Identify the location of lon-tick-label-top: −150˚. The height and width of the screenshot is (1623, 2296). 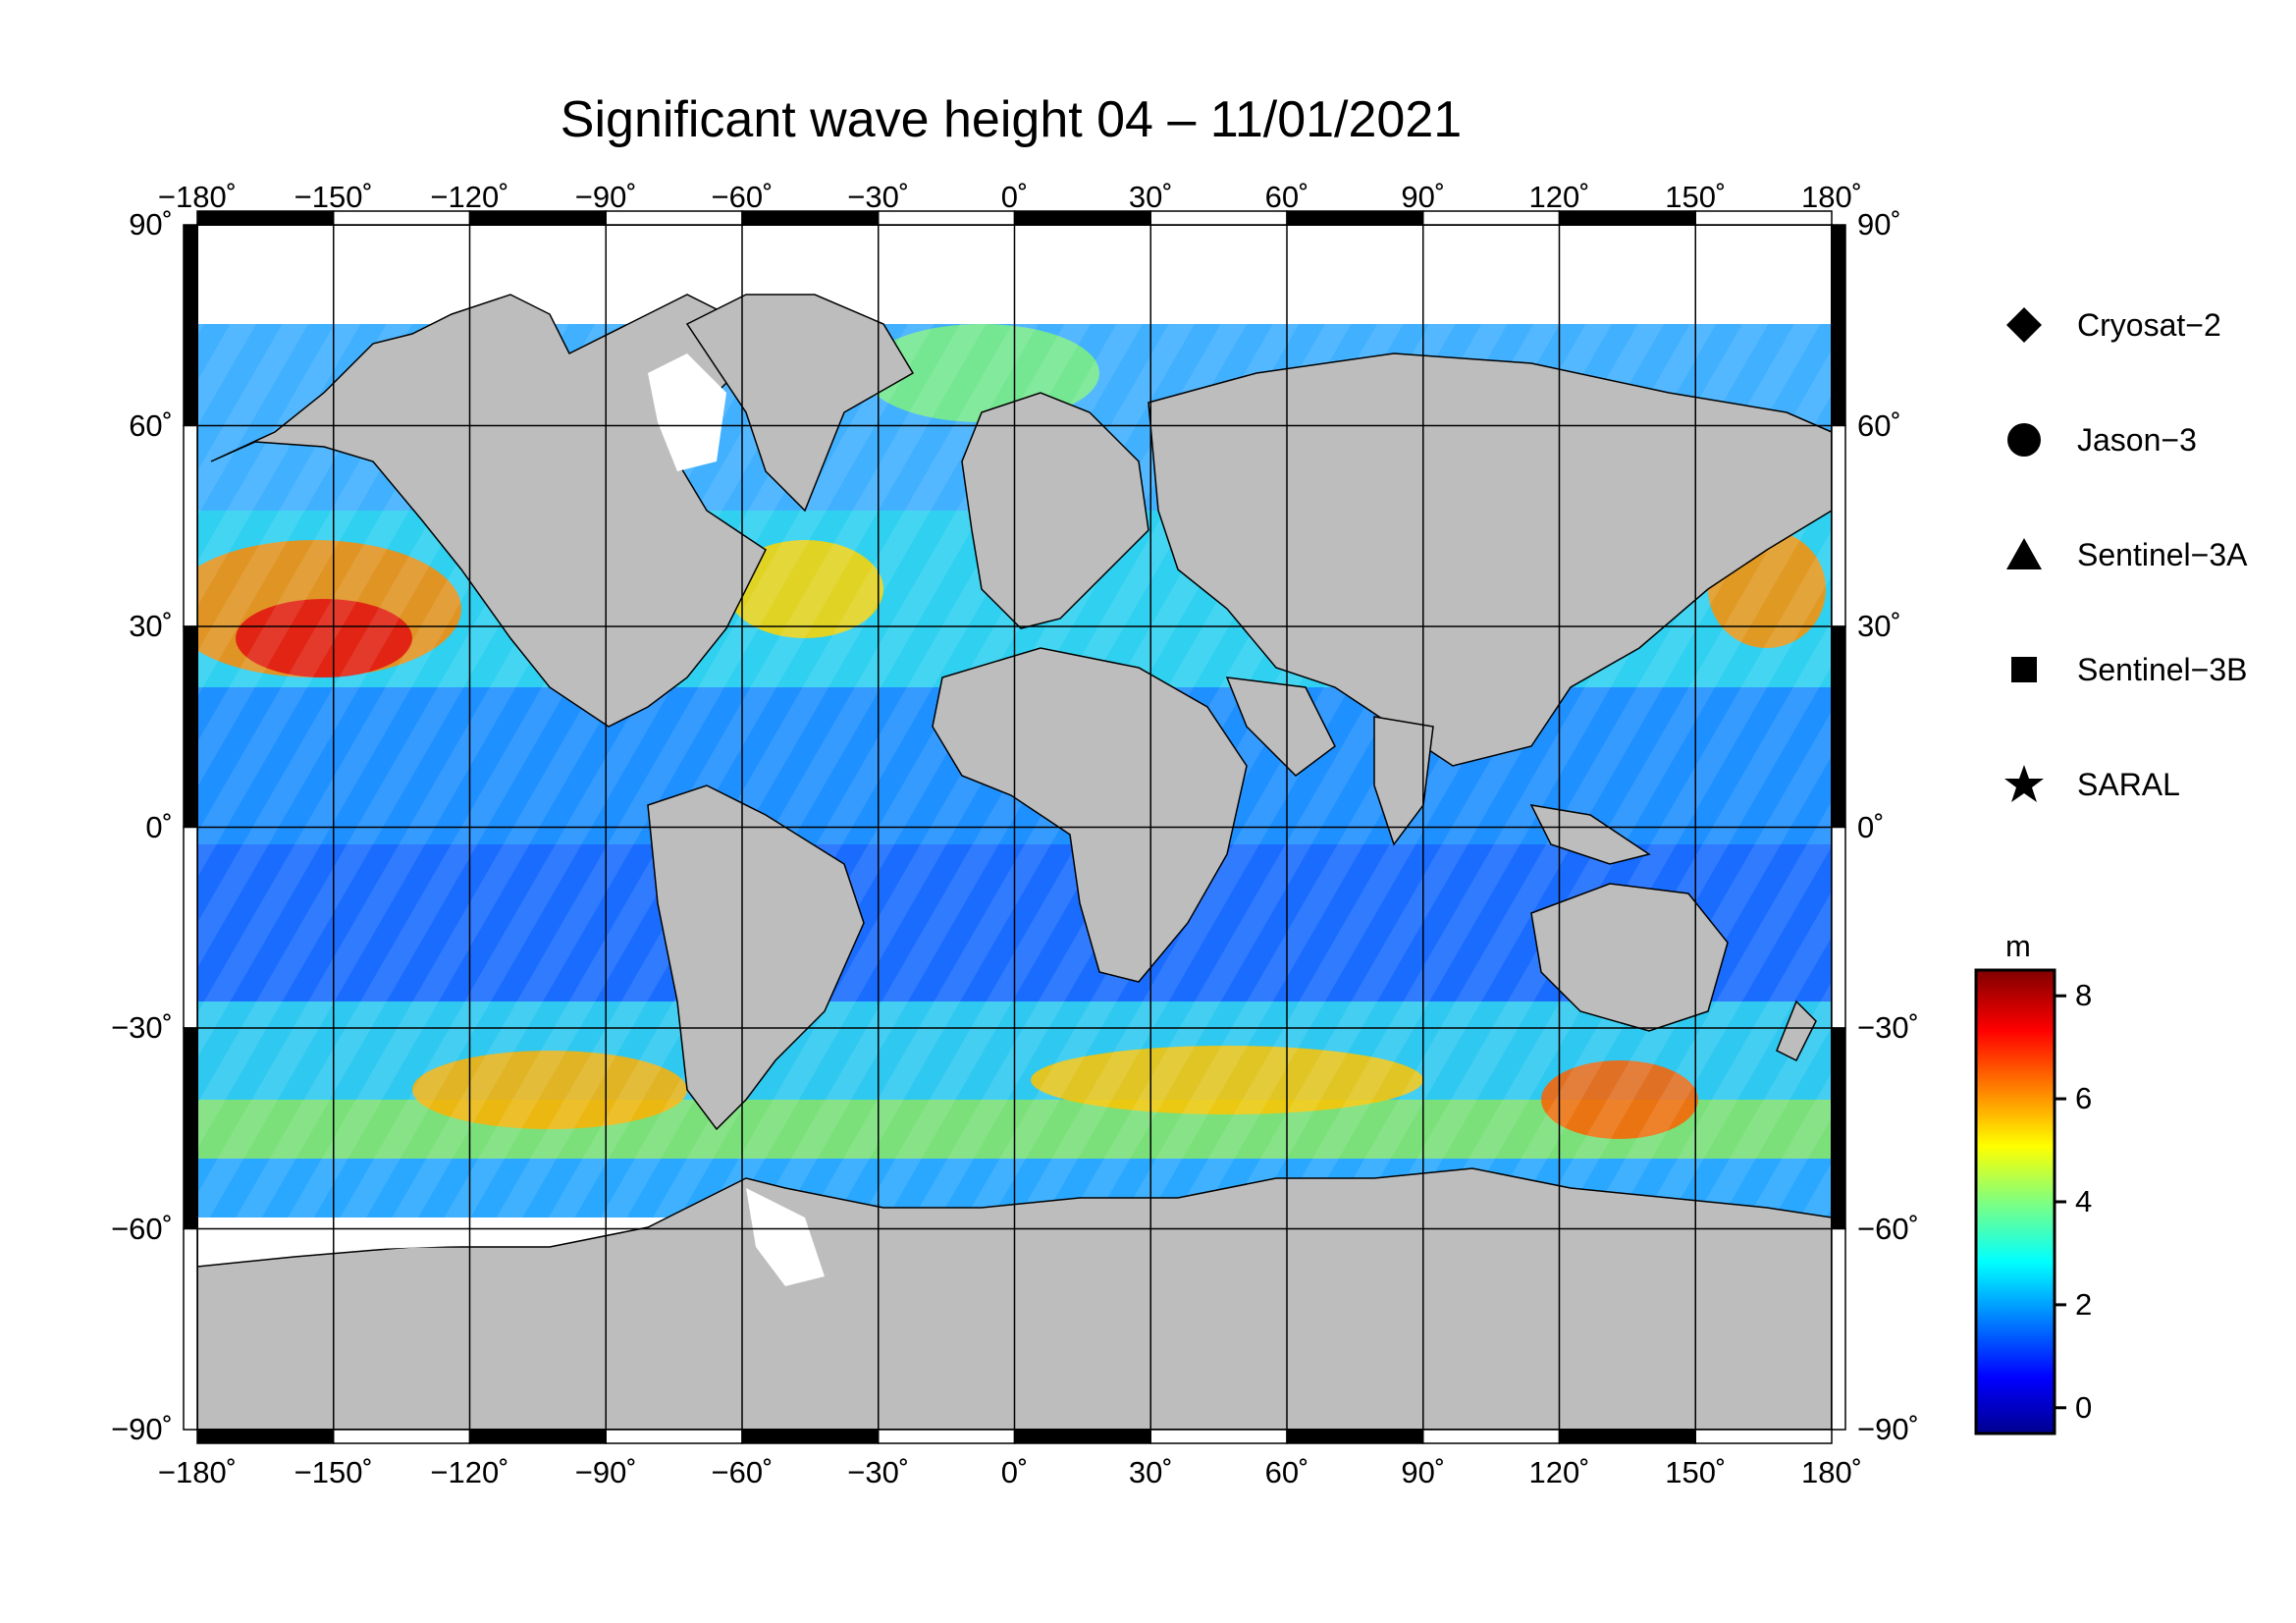
(333, 197).